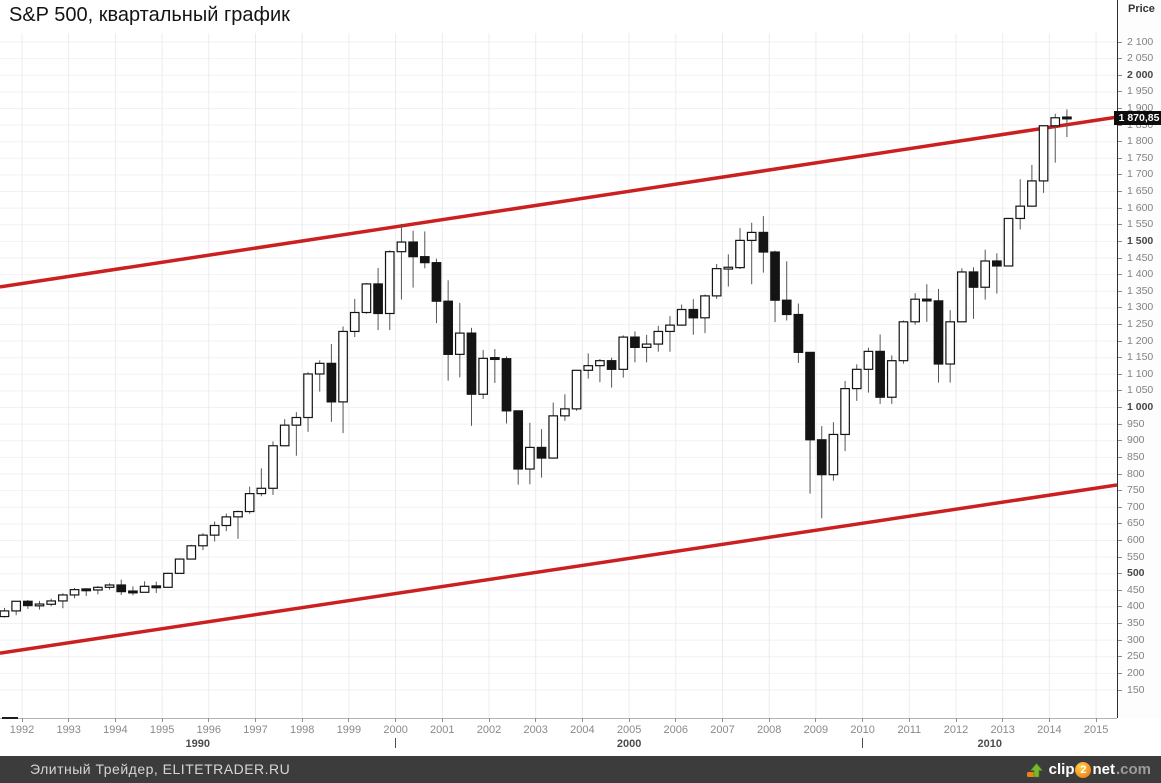 This screenshot has height=783, width=1161. I want to click on price-tick-label: 1 150, so click(1140, 357).